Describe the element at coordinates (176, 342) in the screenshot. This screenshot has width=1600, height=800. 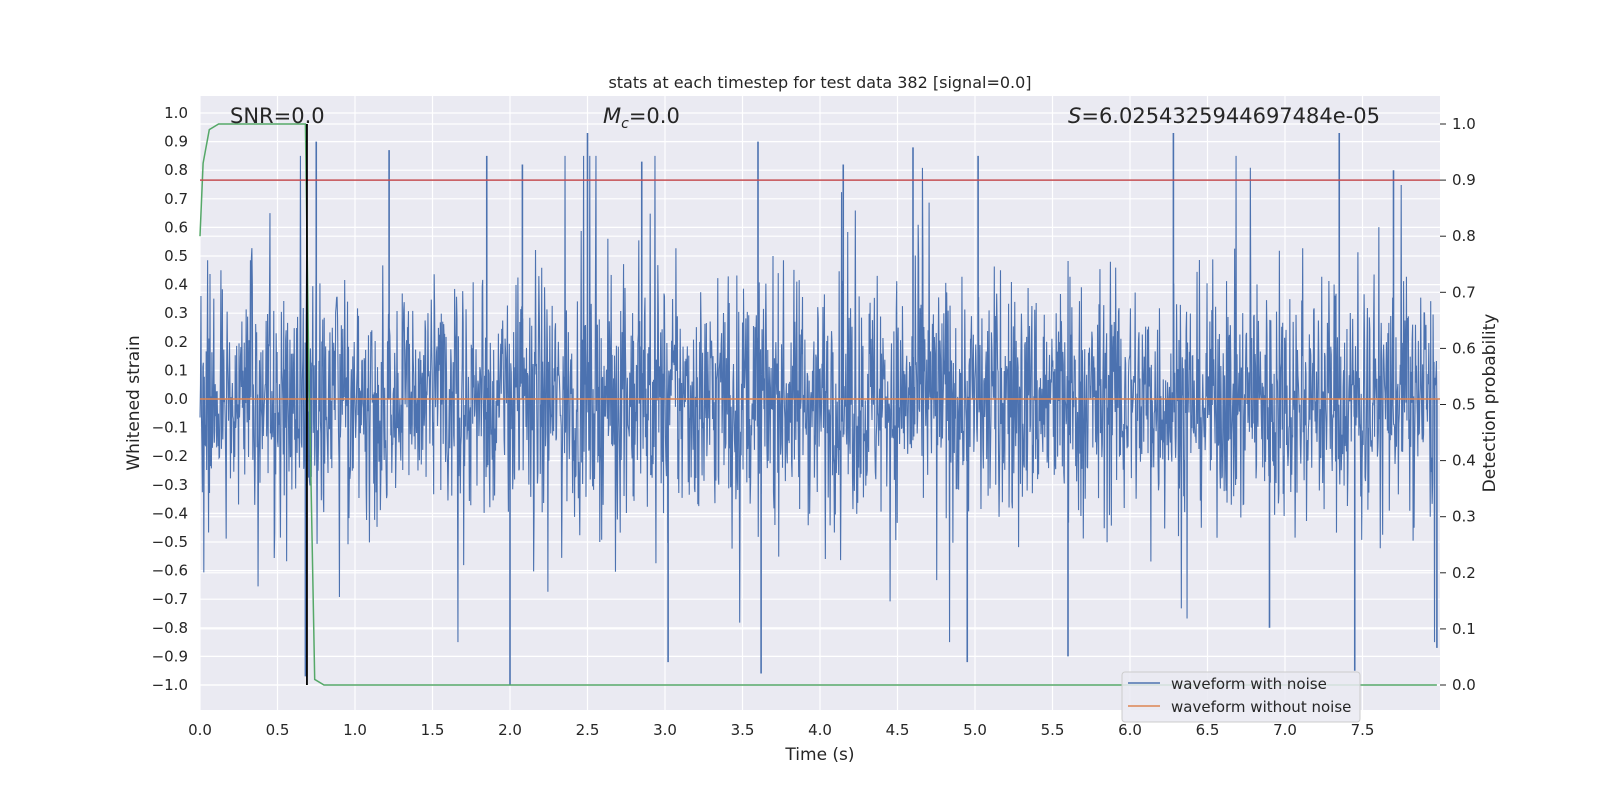
I see `y-tick-label: 0.2` at that location.